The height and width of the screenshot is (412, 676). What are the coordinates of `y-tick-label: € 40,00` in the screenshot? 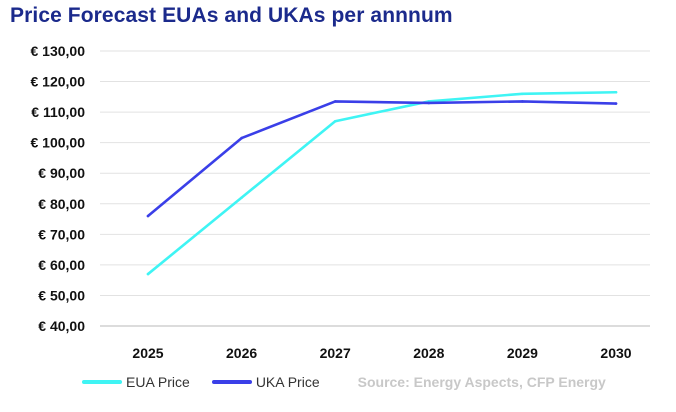 It's located at (61, 326).